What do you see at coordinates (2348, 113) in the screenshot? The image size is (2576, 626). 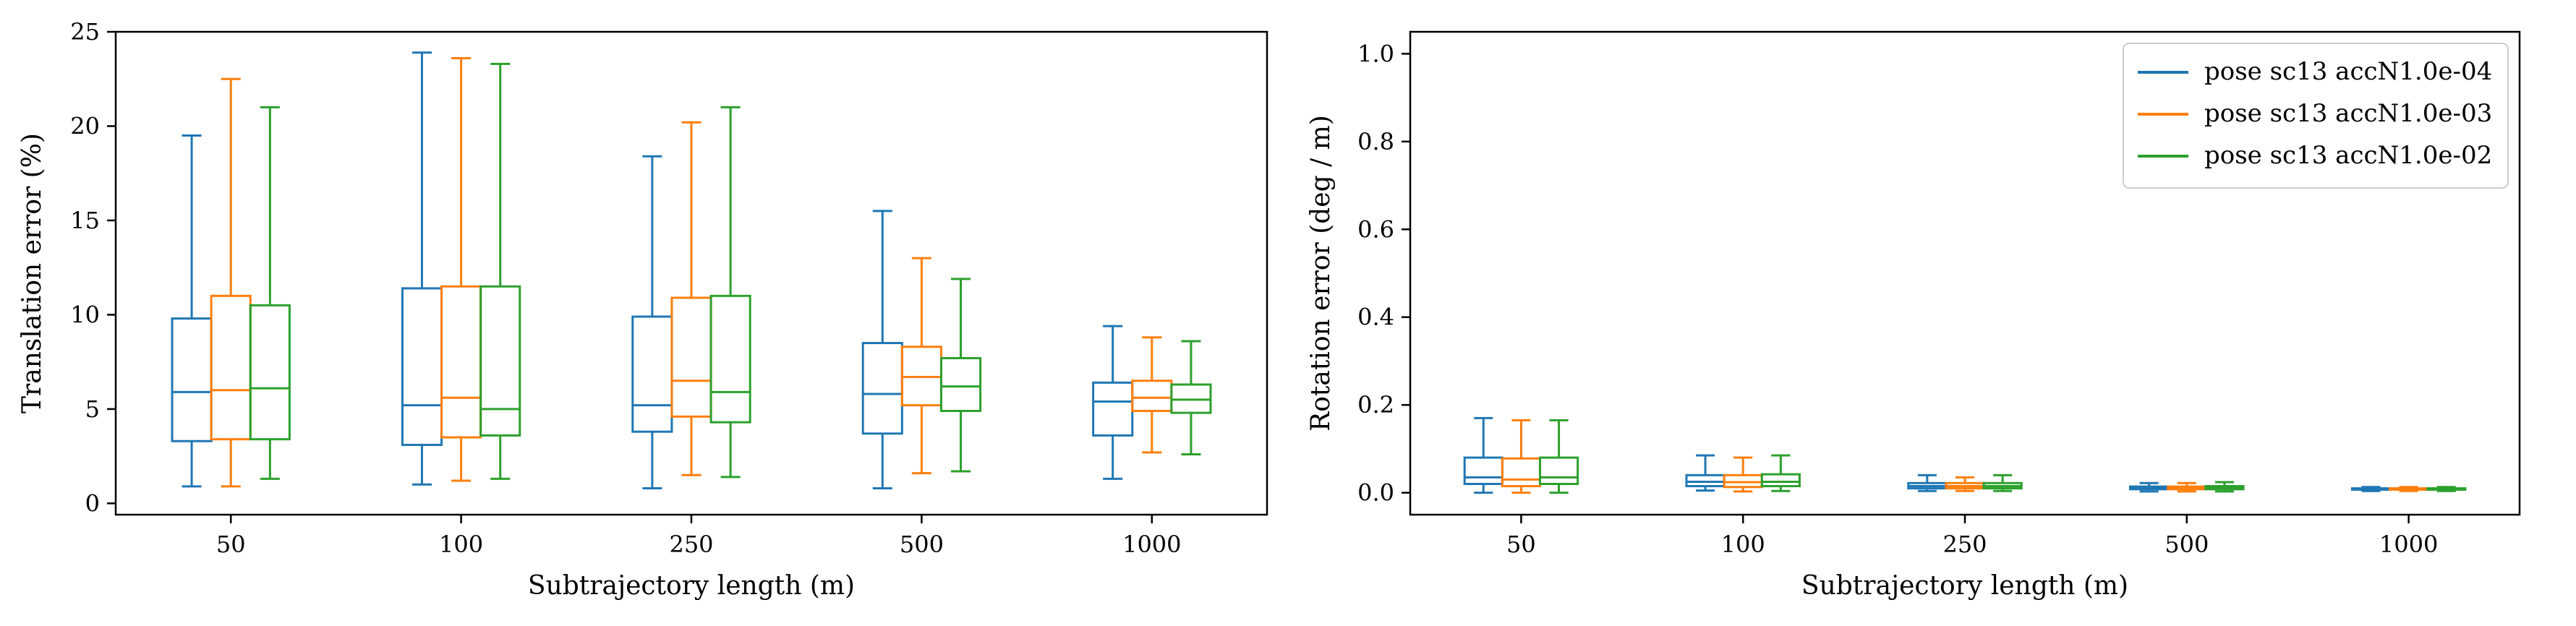 I see `legend-entry-label: pose sc13 accN1.0e-03` at bounding box center [2348, 113].